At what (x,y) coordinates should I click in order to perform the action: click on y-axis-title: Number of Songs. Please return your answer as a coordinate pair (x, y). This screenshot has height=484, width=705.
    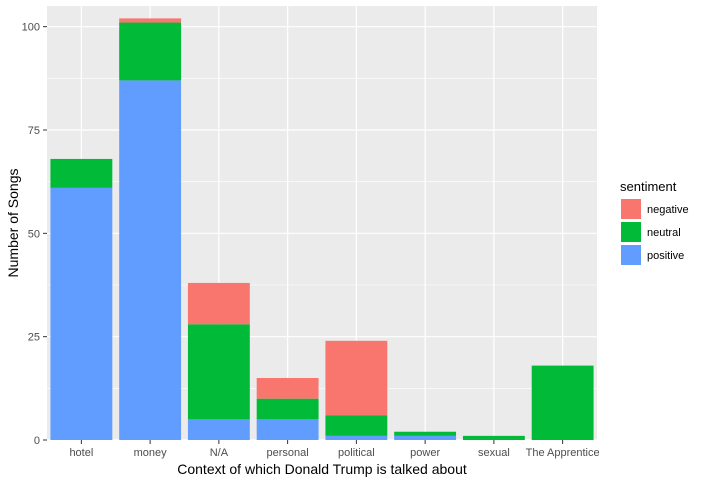
    Looking at the image, I should click on (13, 223).